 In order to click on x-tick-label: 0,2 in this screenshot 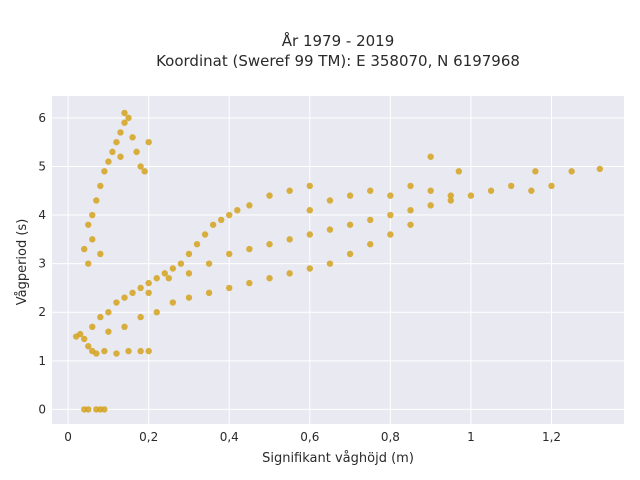, I will do `click(148, 437)`.